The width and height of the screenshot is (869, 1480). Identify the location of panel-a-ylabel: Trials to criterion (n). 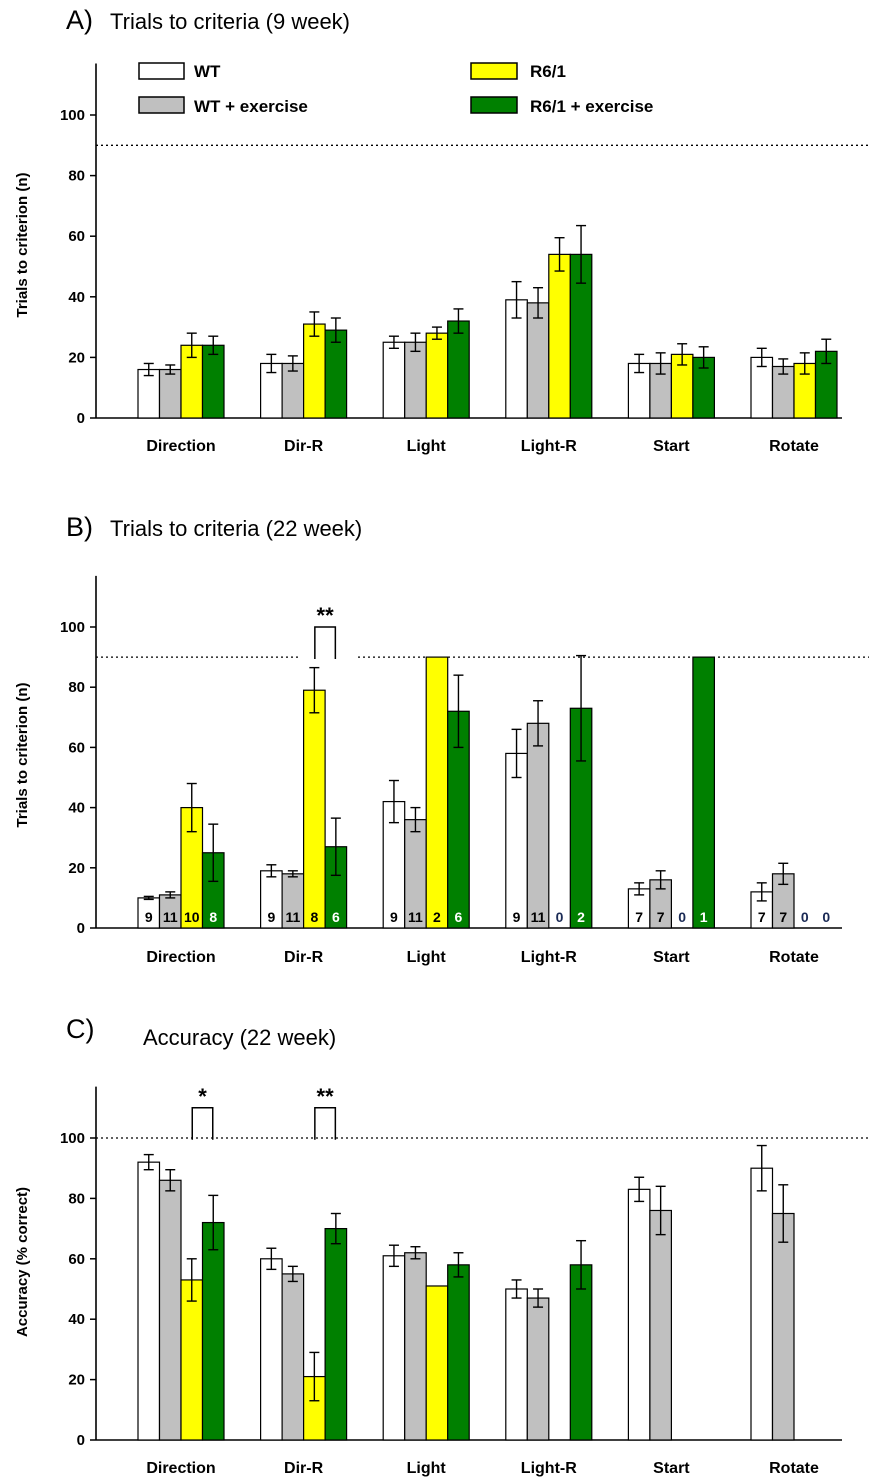
(22, 244).